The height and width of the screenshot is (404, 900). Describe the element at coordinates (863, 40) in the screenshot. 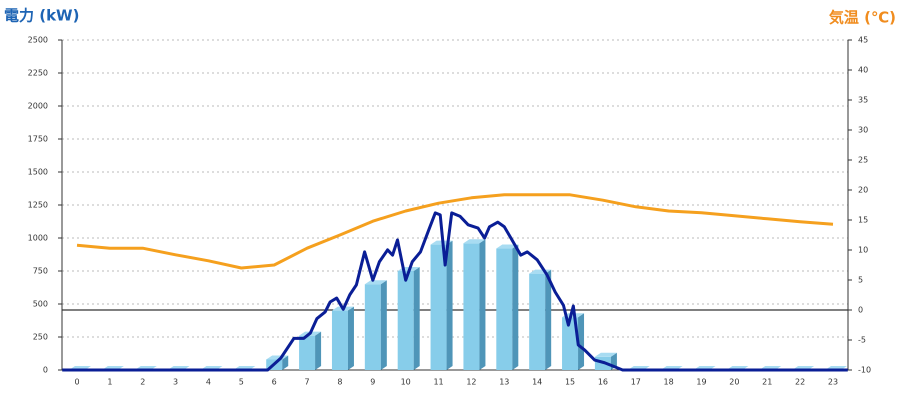

I see `y2-tick-label: 45` at that location.